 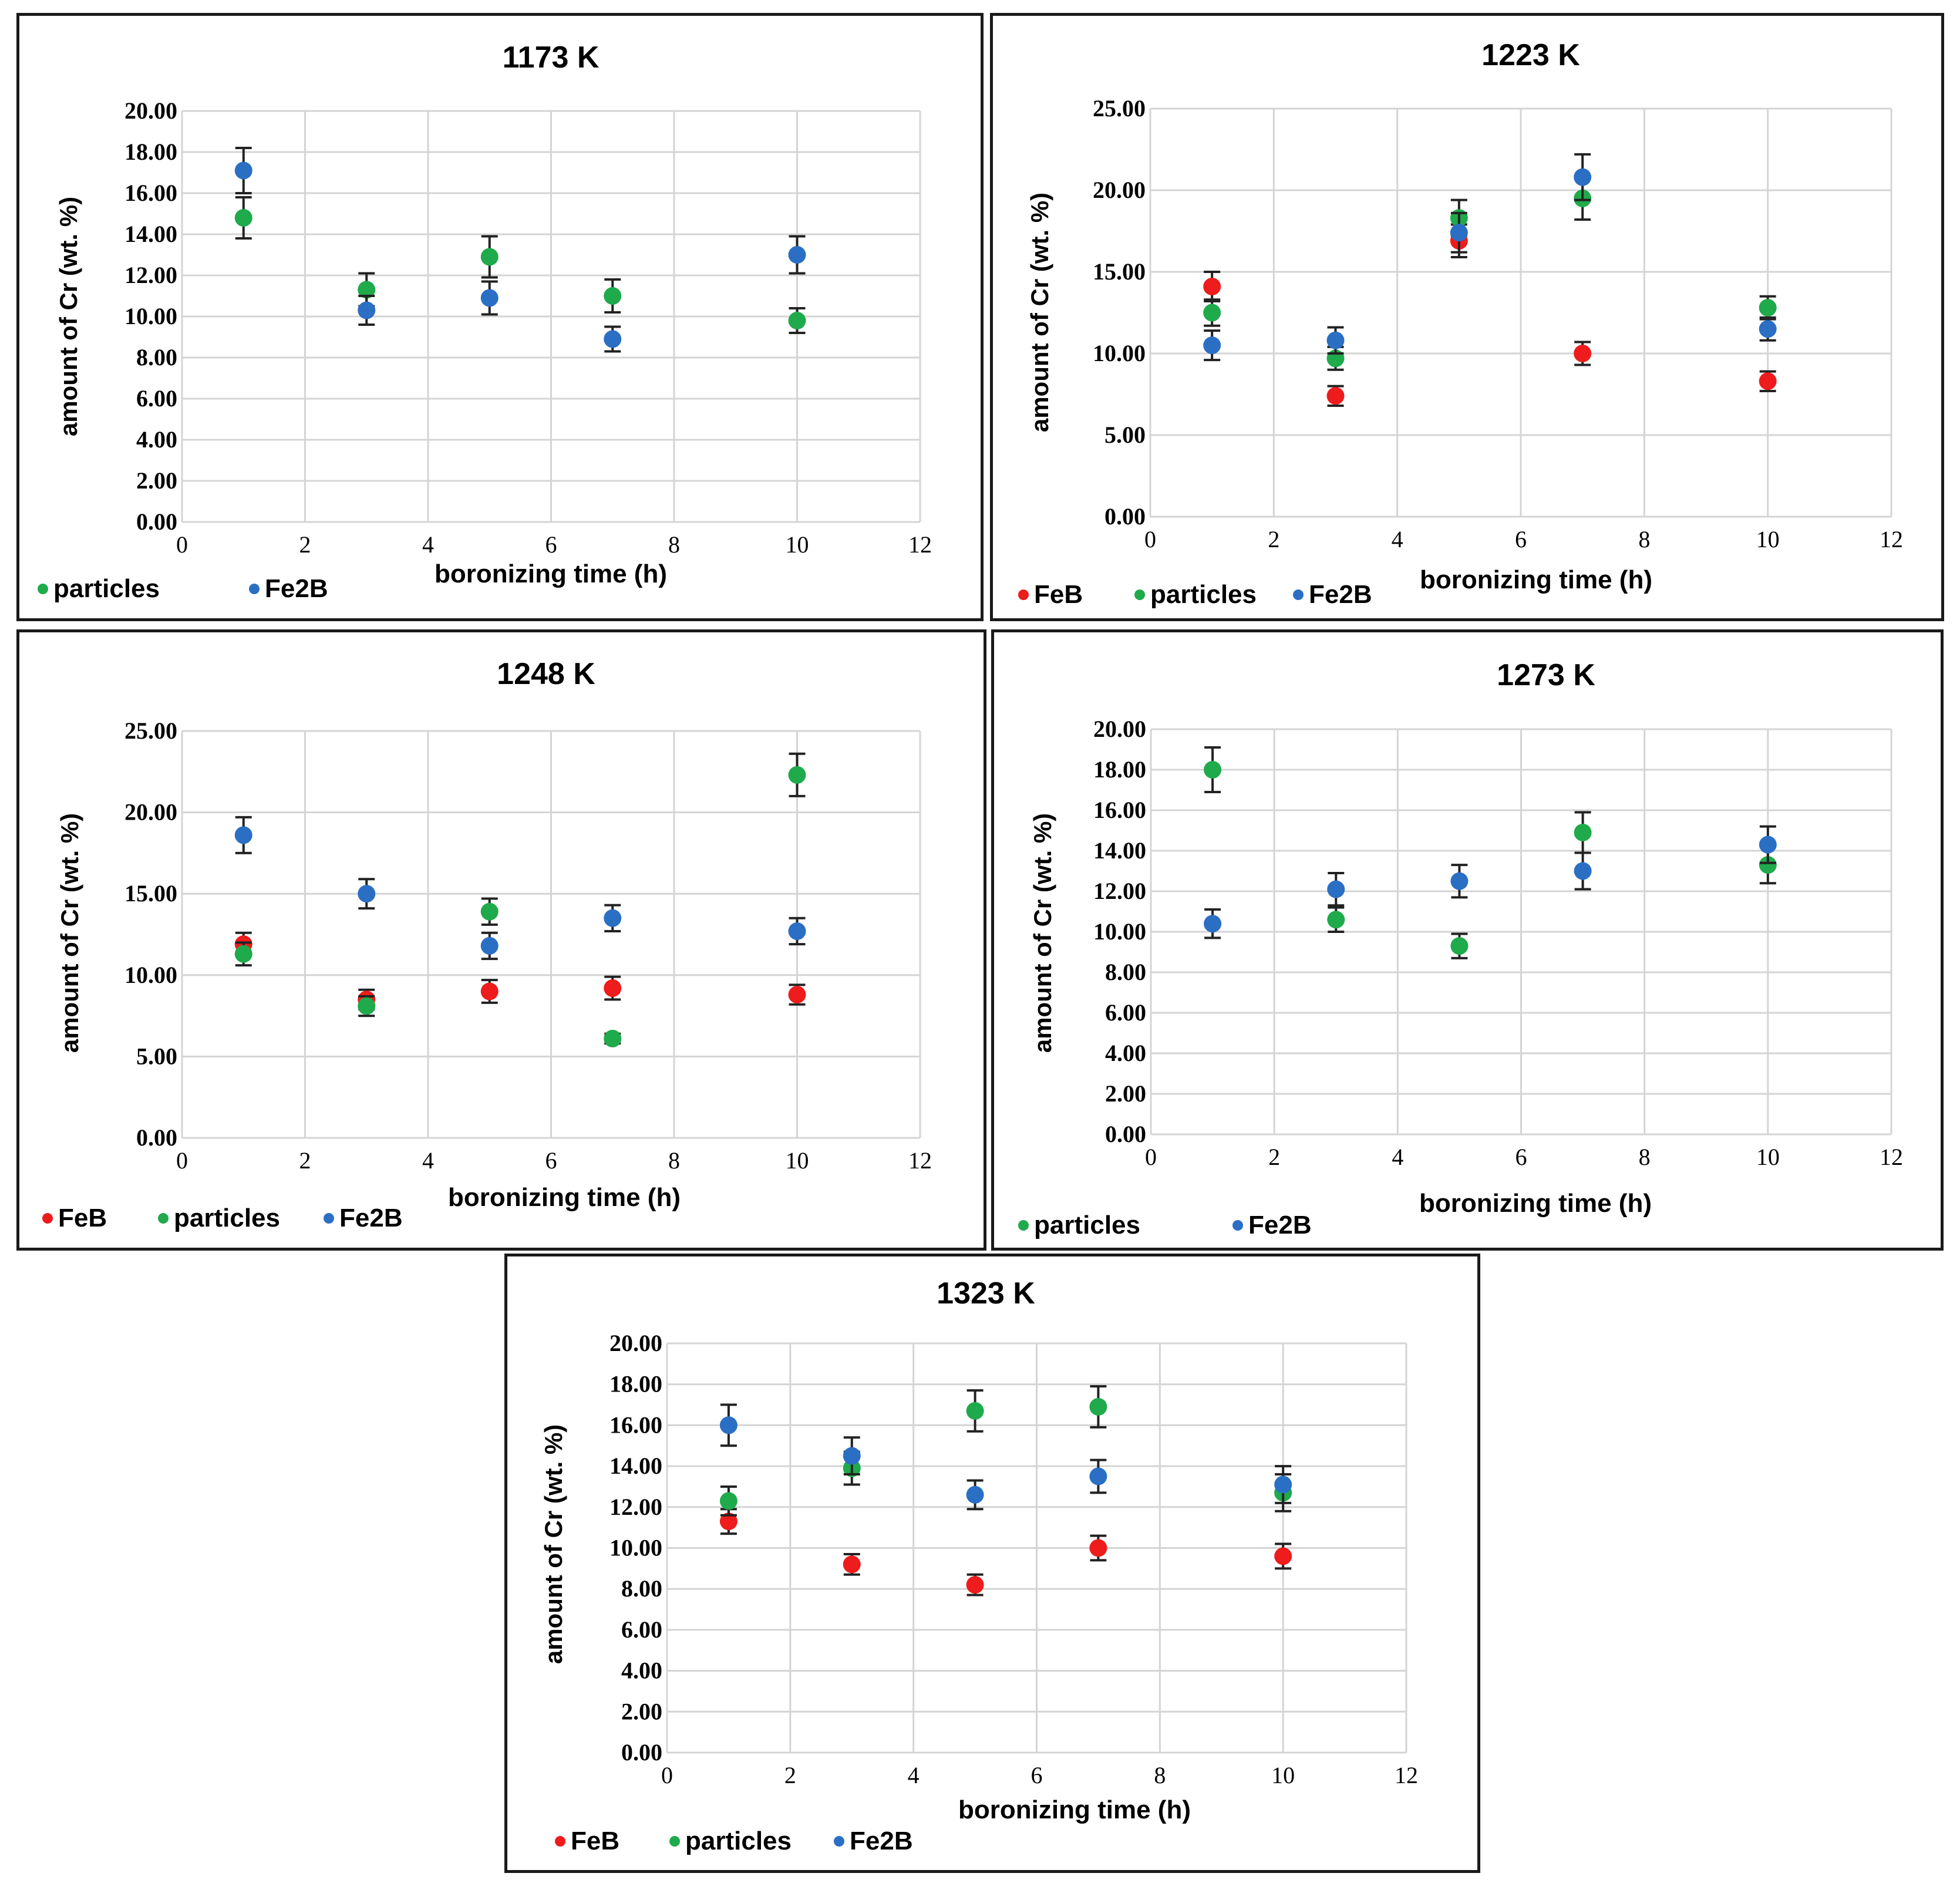 I want to click on y-tick-label: 10.00, so click(x=635, y=1548).